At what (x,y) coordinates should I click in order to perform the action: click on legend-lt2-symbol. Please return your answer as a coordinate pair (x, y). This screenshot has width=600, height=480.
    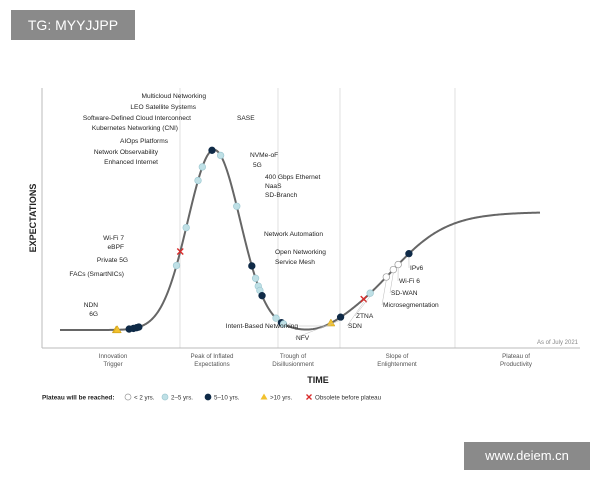
    Looking at the image, I should click on (128, 397).